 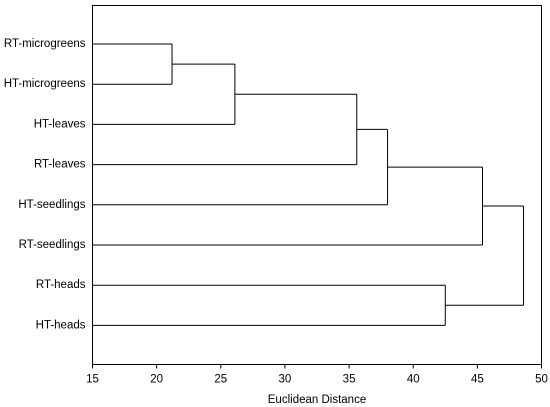 What do you see at coordinates (477, 380) in the screenshot?
I see `x-tick-label: 45` at bounding box center [477, 380].